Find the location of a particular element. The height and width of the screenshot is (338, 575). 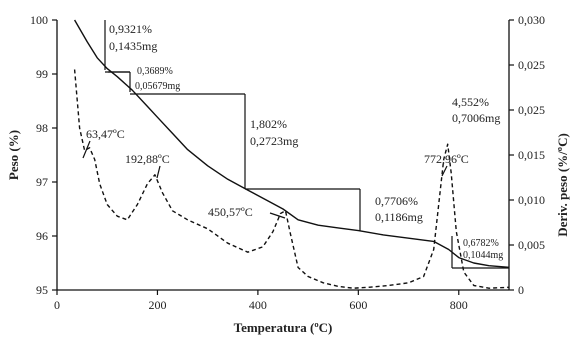

annotation-a1-line1: 0,9321% is located at coordinates (130, 29).